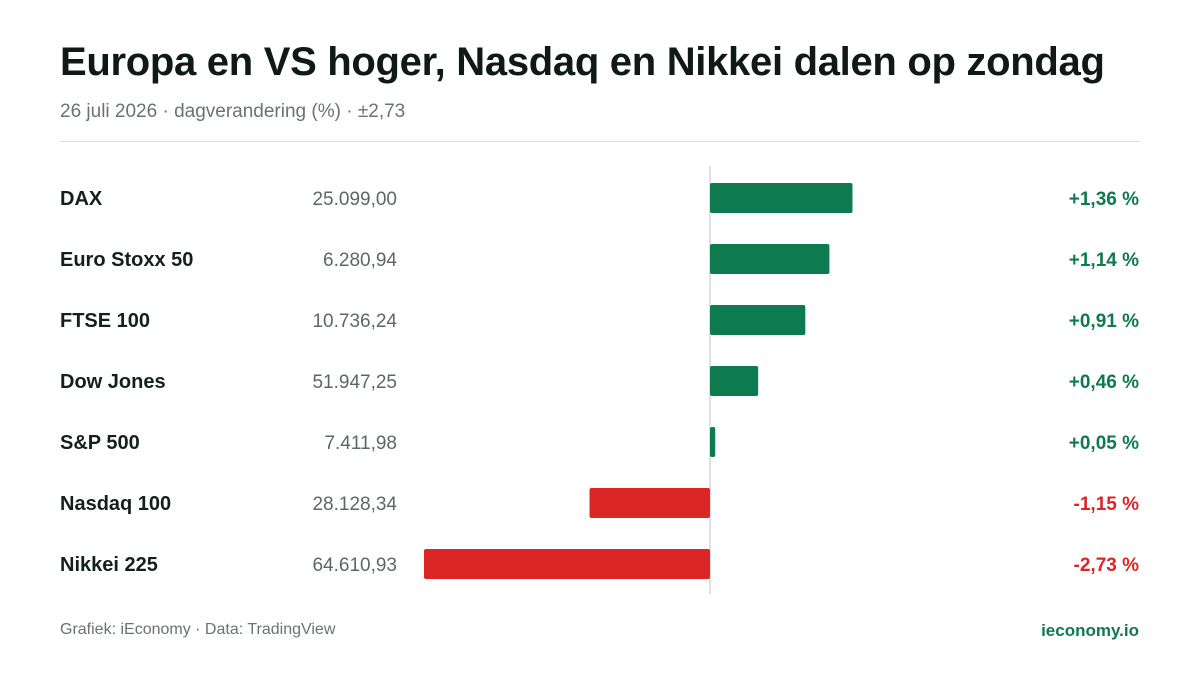  I want to click on change-label: +0,46 %, so click(1104, 382).